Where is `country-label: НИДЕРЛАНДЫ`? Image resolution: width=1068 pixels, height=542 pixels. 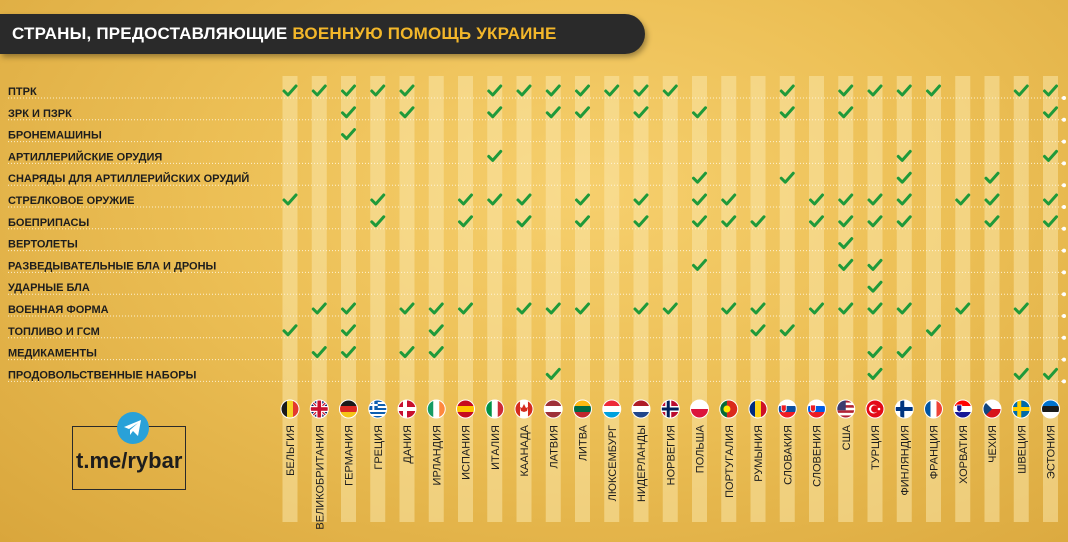 country-label: НИДЕРЛАНДЫ is located at coordinates (642, 463).